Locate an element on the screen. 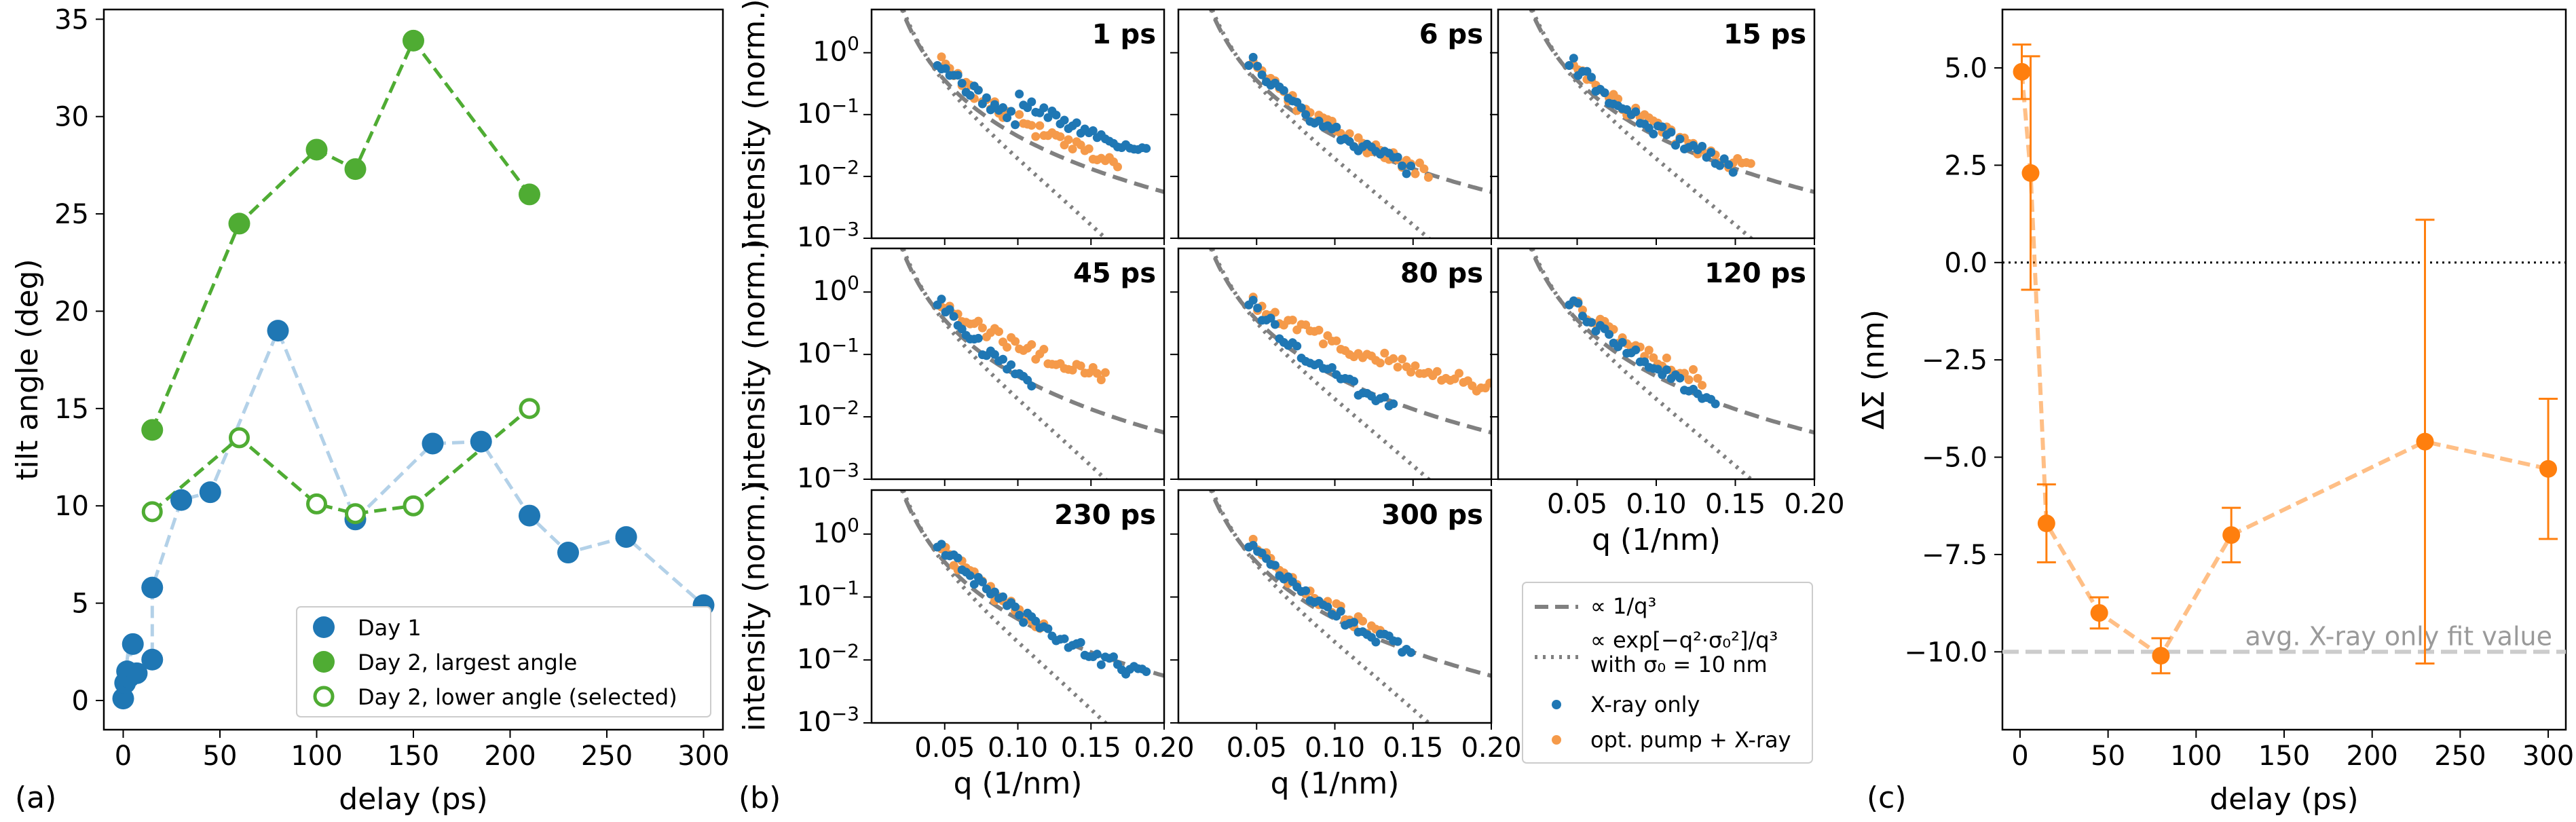 The height and width of the screenshot is (822, 2576). x-tick-label: 0.15 is located at coordinates (1736, 504).